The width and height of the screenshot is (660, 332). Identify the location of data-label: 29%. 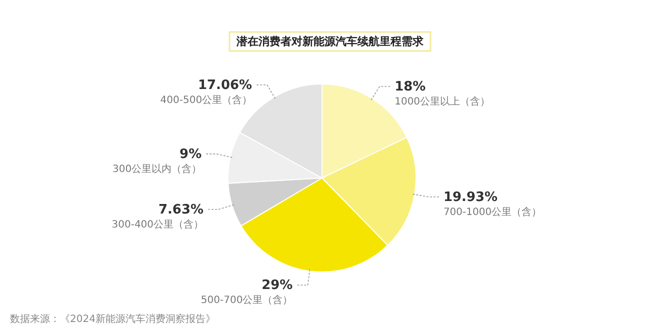
(277, 286).